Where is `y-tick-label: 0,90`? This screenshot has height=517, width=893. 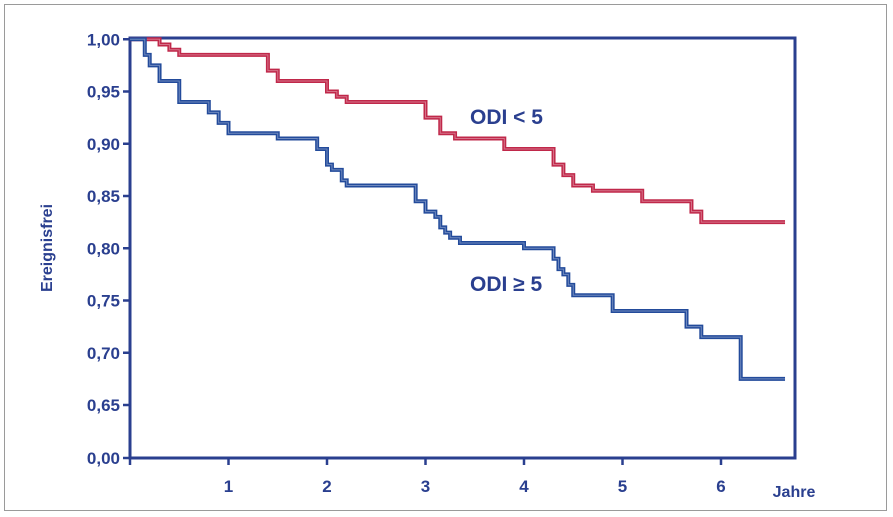
y-tick-label: 0,90 is located at coordinates (103, 144).